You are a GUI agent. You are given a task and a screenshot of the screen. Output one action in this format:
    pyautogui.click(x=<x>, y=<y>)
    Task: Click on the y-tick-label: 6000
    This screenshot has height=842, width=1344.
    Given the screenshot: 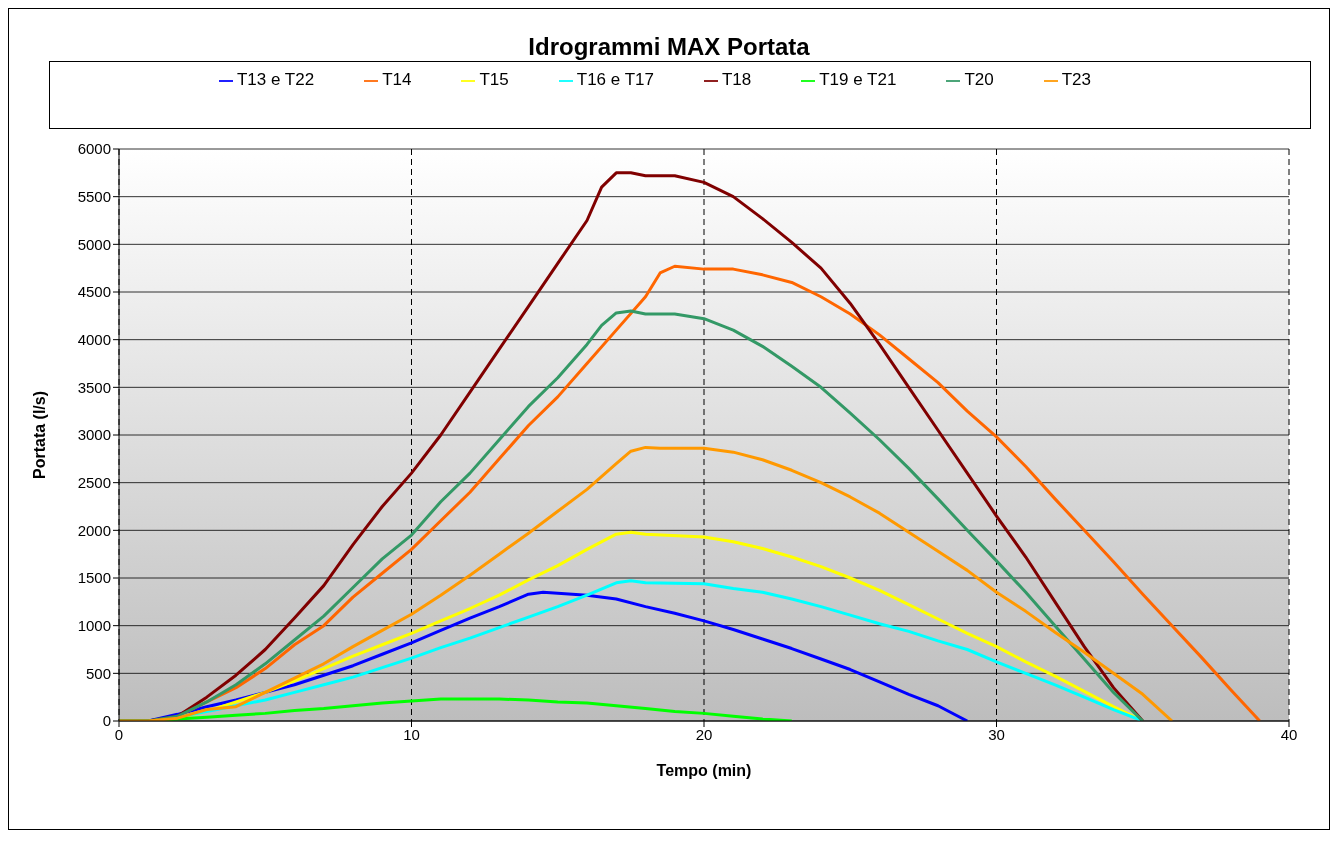 What is the action you would take?
    pyautogui.click(x=94, y=149)
    